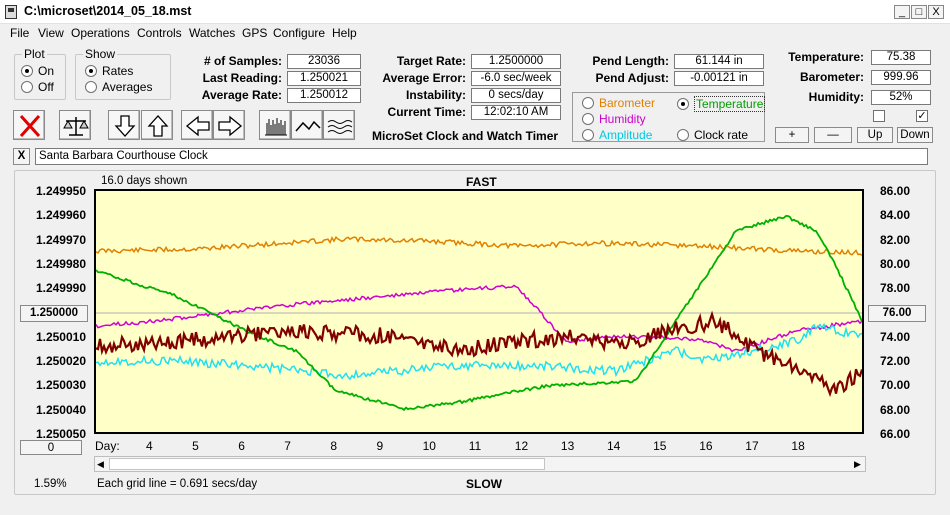 The image size is (950, 515). I want to click on menu-configure: Configure, so click(299, 33).